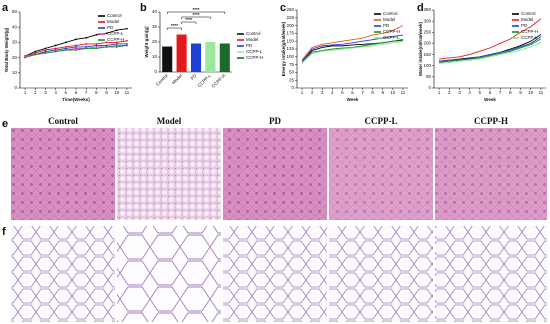  Describe the element at coordinates (219, 81) in the screenshot. I see `x-tick-label: CCPP-H` at that location.